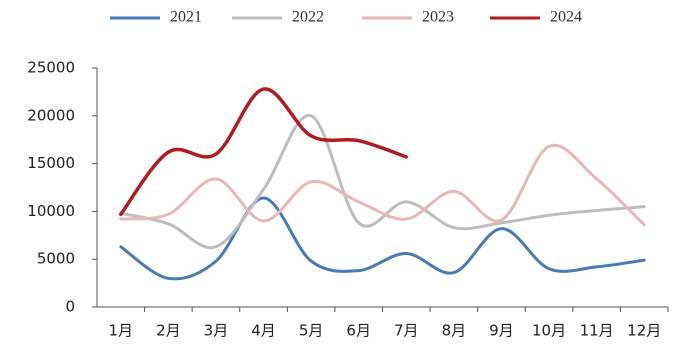 The height and width of the screenshot is (347, 676). Describe the element at coordinates (311, 331) in the screenshot. I see `x-tick-label: 5月` at that location.